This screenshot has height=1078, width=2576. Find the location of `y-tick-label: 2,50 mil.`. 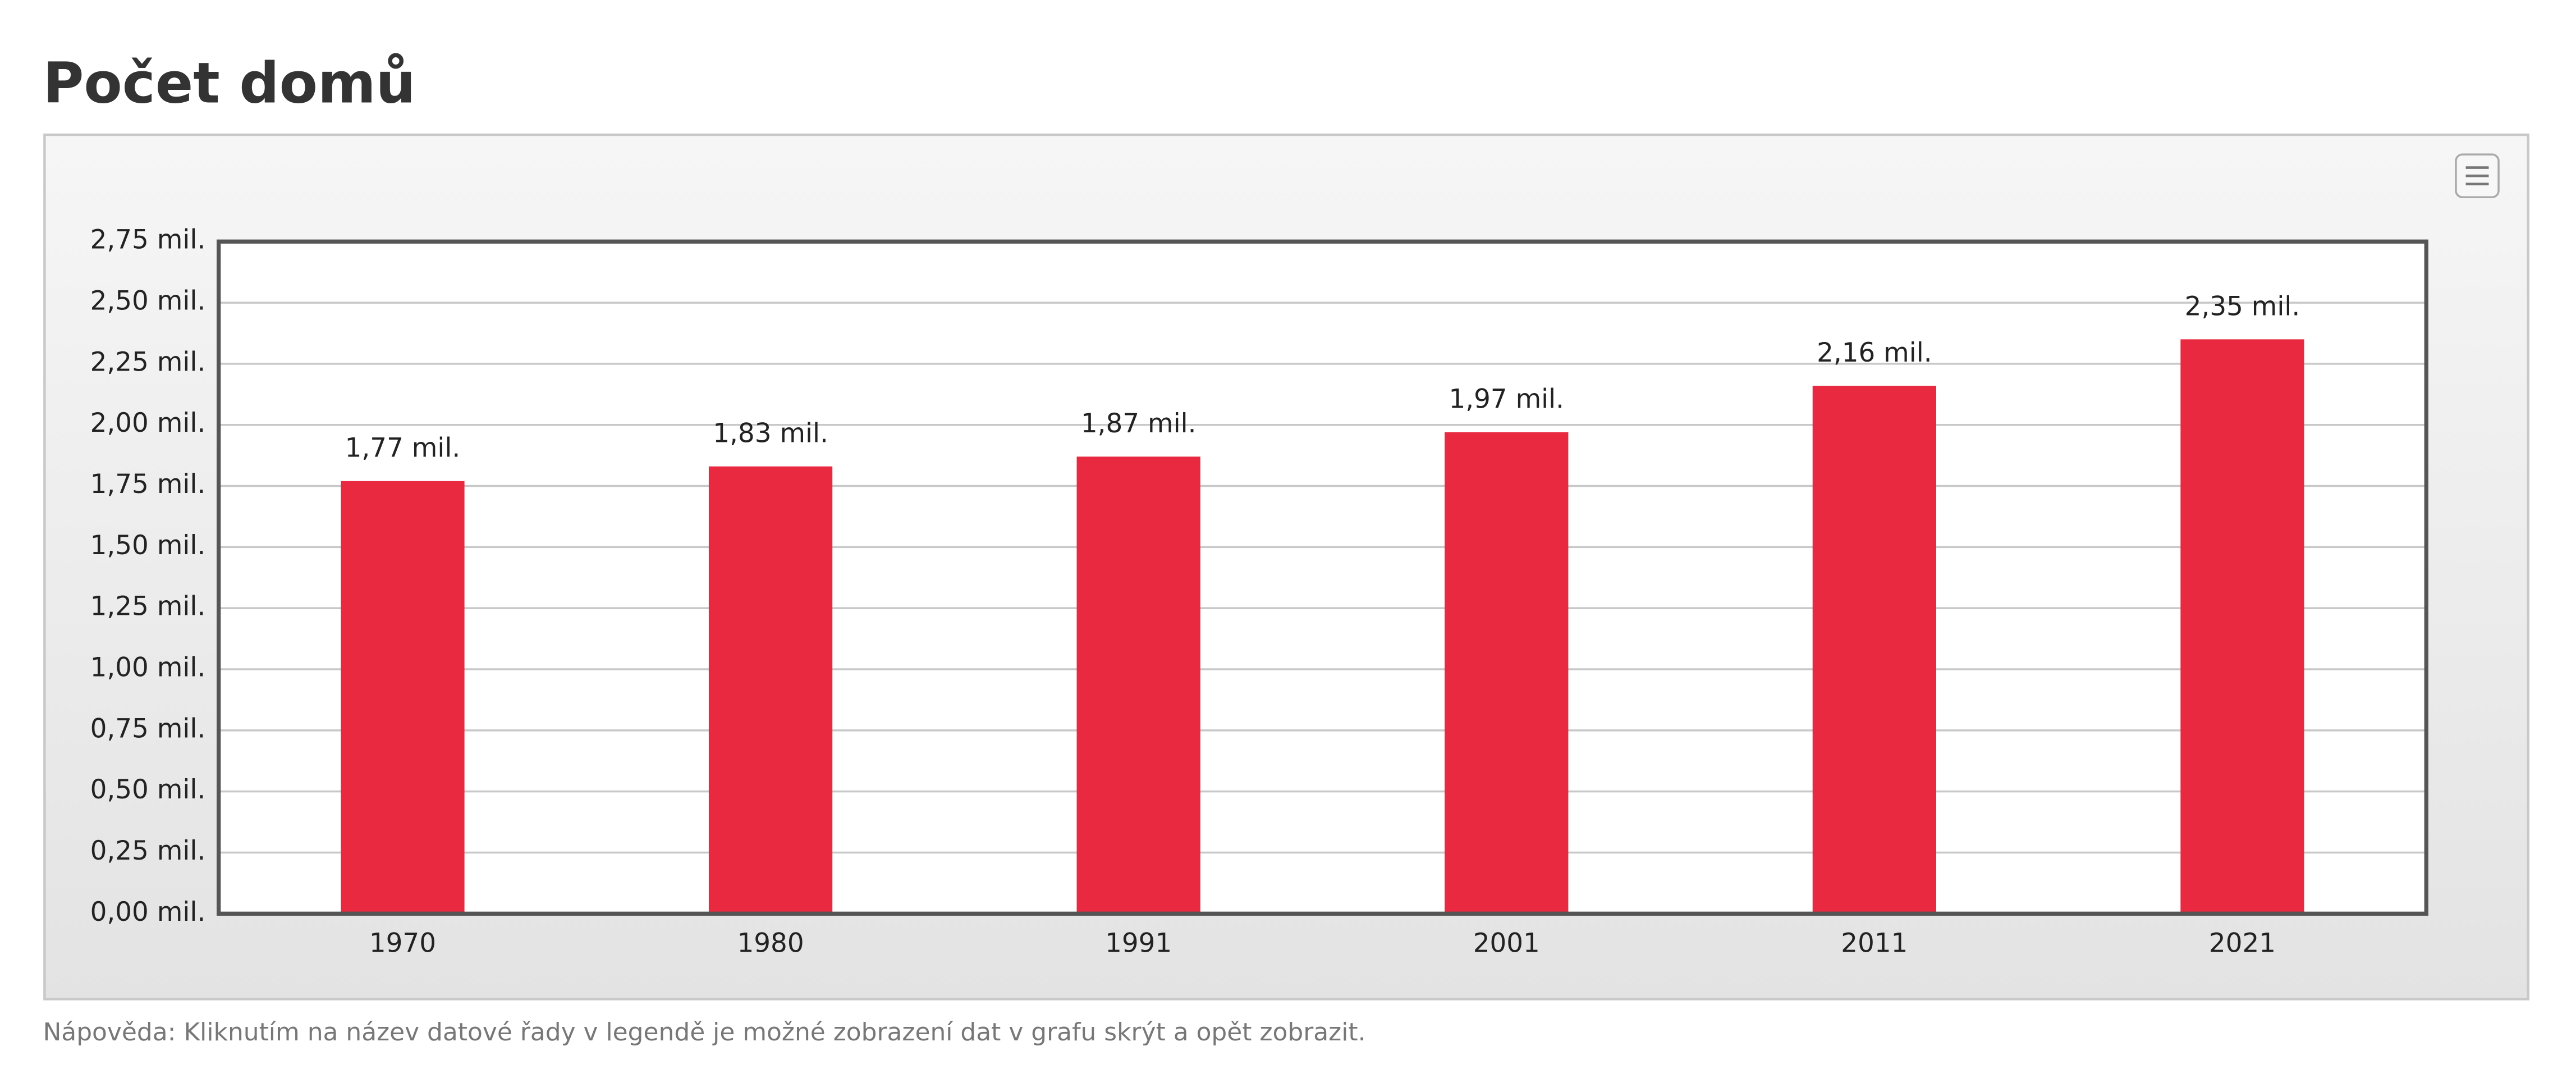

y-tick-label: 2,50 mil. is located at coordinates (148, 301).